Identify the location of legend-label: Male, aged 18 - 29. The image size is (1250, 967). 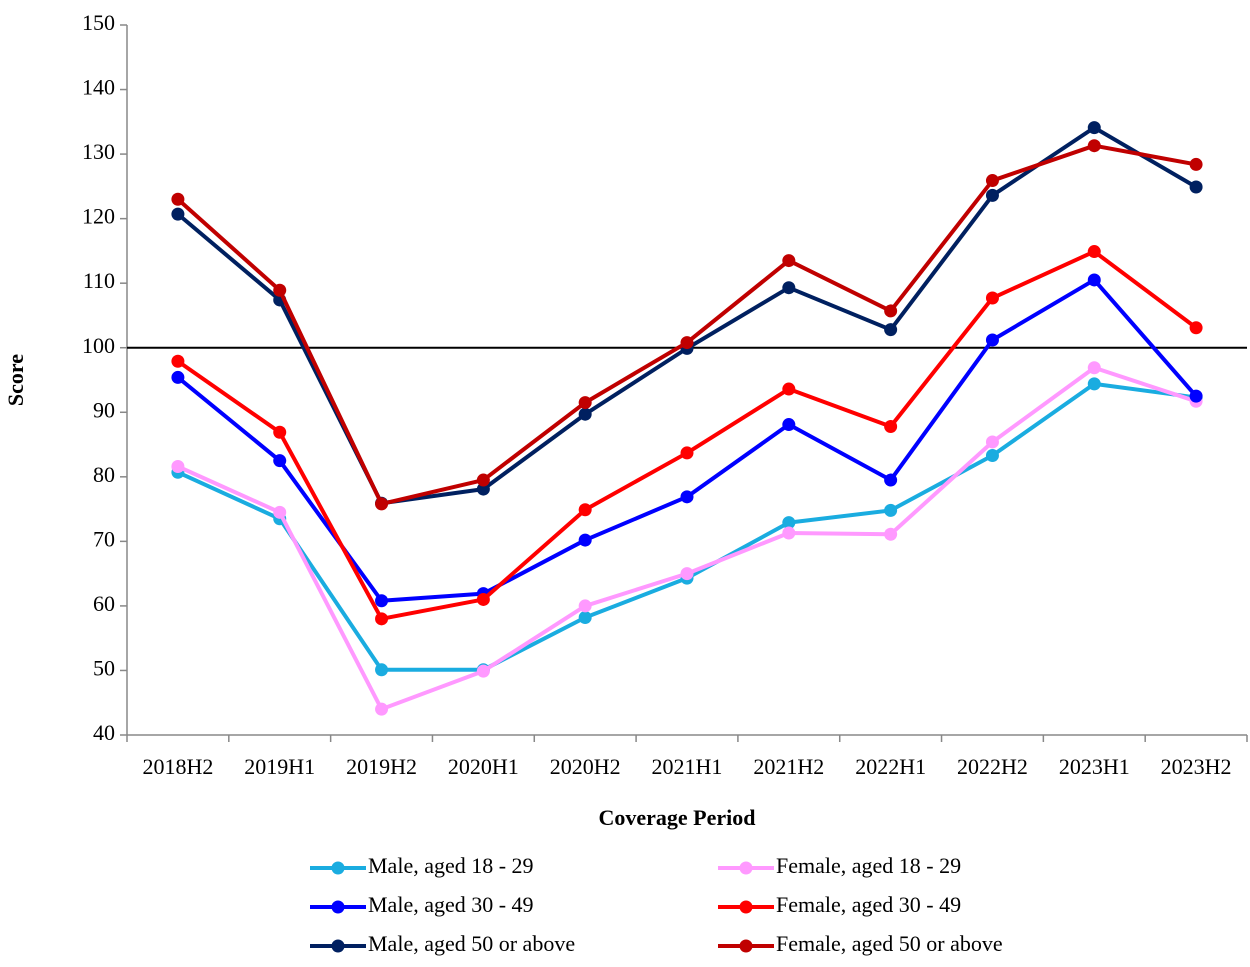
(451, 865).